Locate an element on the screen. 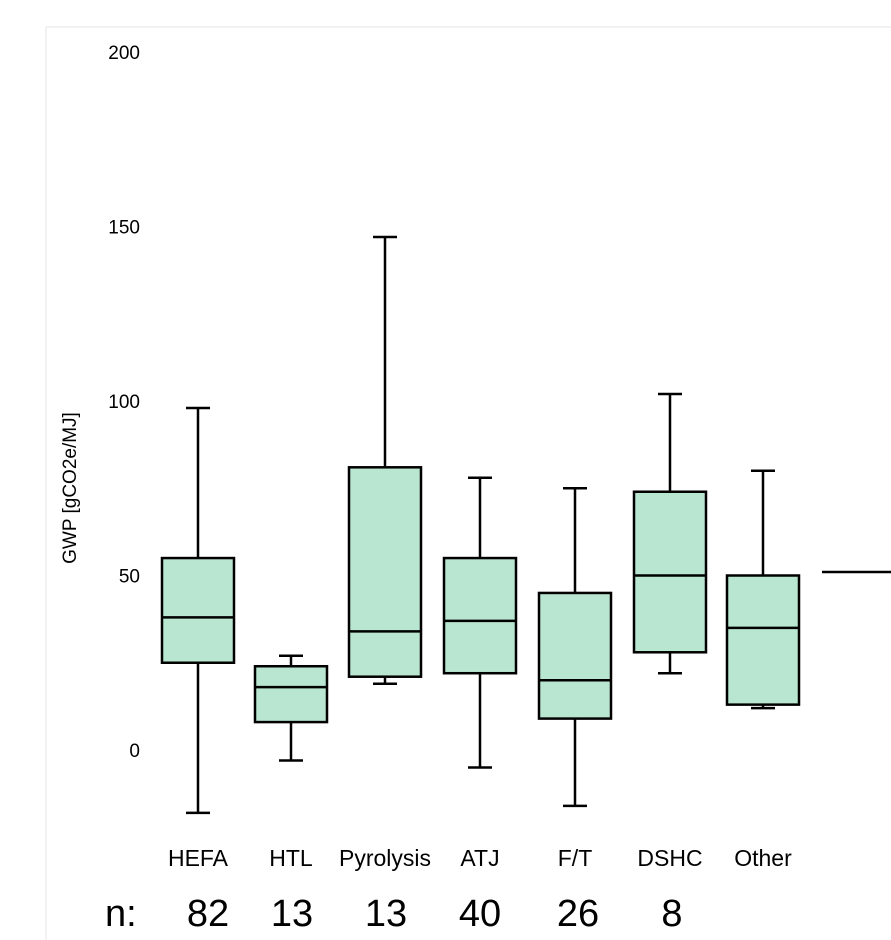  sample-size-value: 8 is located at coordinates (671, 914).